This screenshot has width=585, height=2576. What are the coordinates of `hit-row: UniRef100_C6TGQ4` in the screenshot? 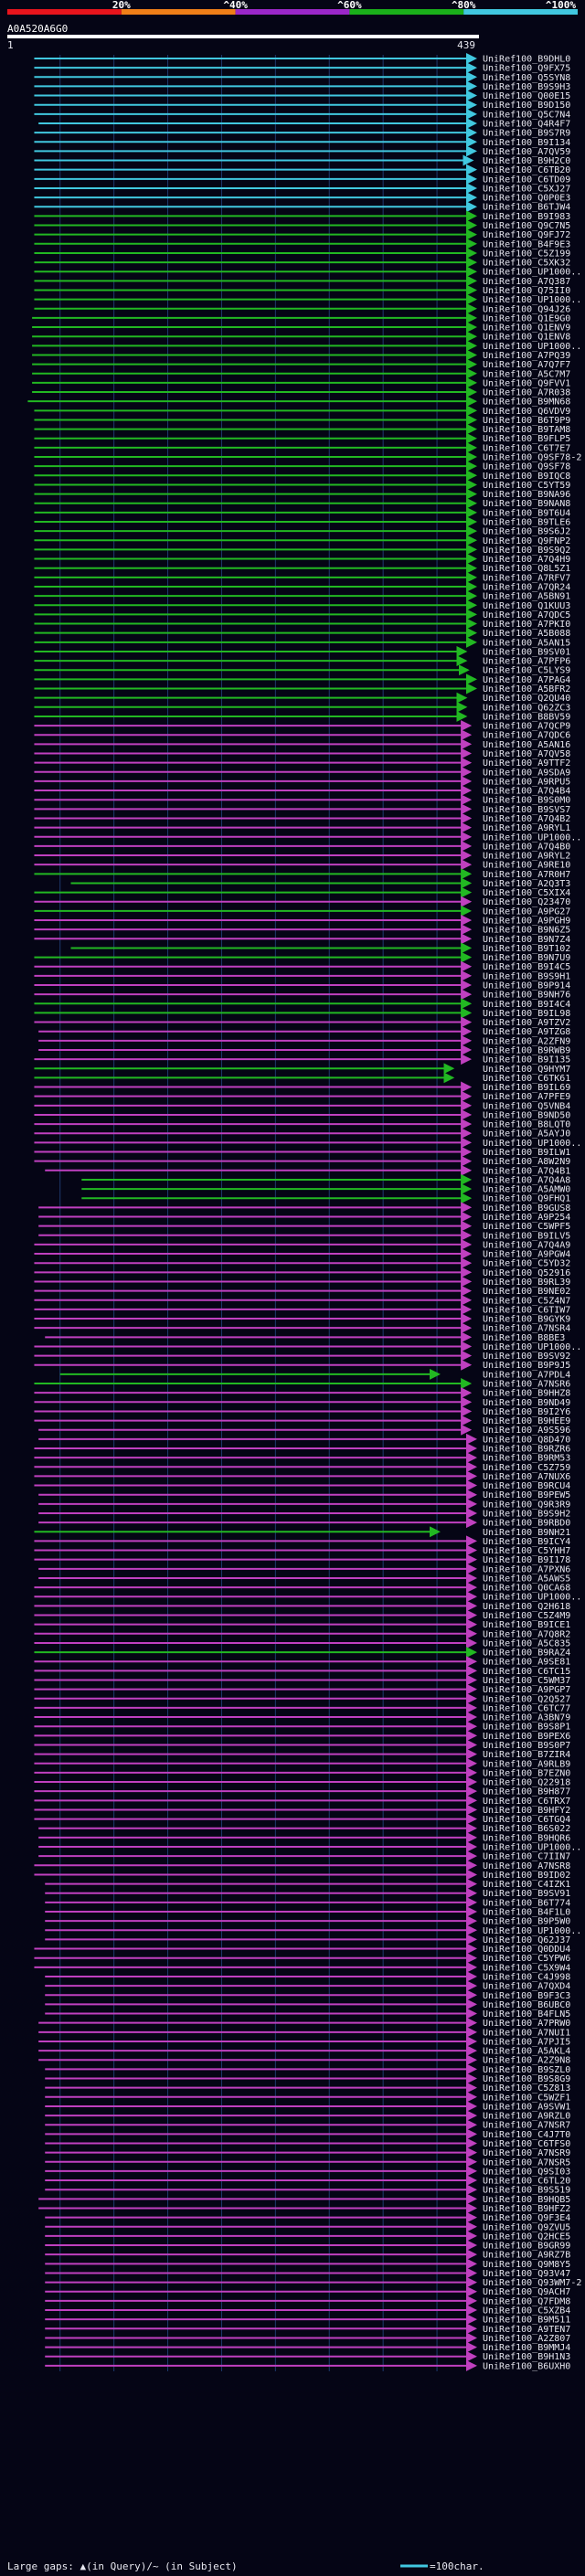 It's located at (302, 1819).